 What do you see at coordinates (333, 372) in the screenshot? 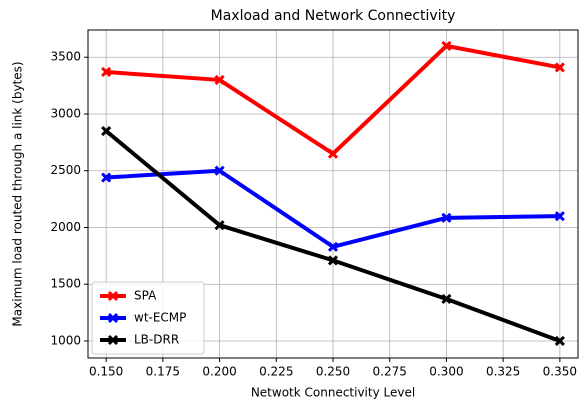
I see `x-tick-label: 0.250` at bounding box center [333, 372].